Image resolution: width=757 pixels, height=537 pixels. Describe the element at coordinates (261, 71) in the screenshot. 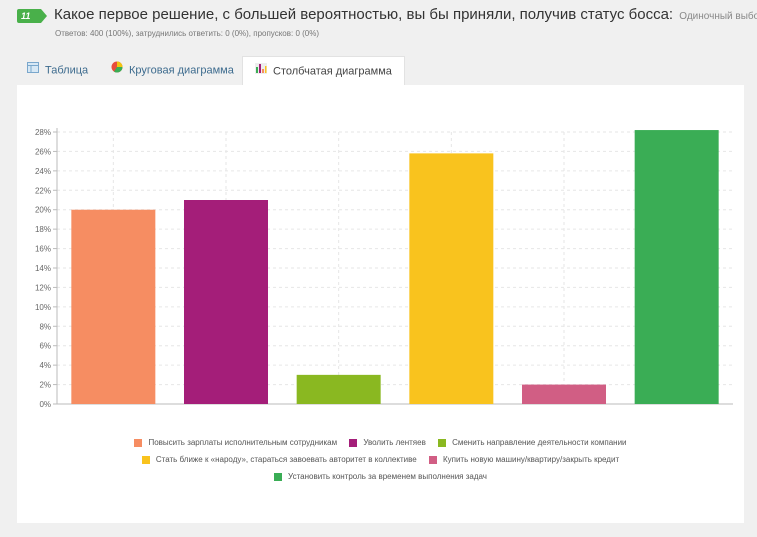

I see `bar-chart-icon` at that location.